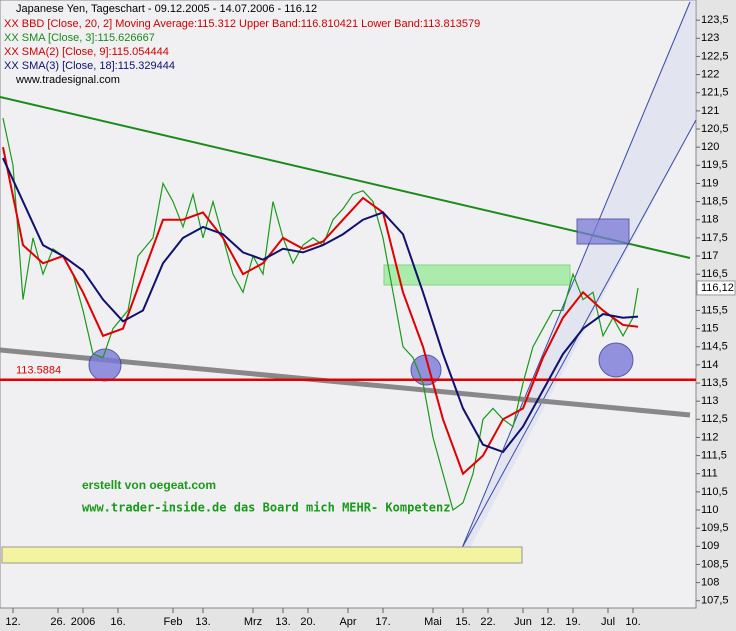  Describe the element at coordinates (523, 622) in the screenshot. I see `x-tick-label: Jun` at that location.